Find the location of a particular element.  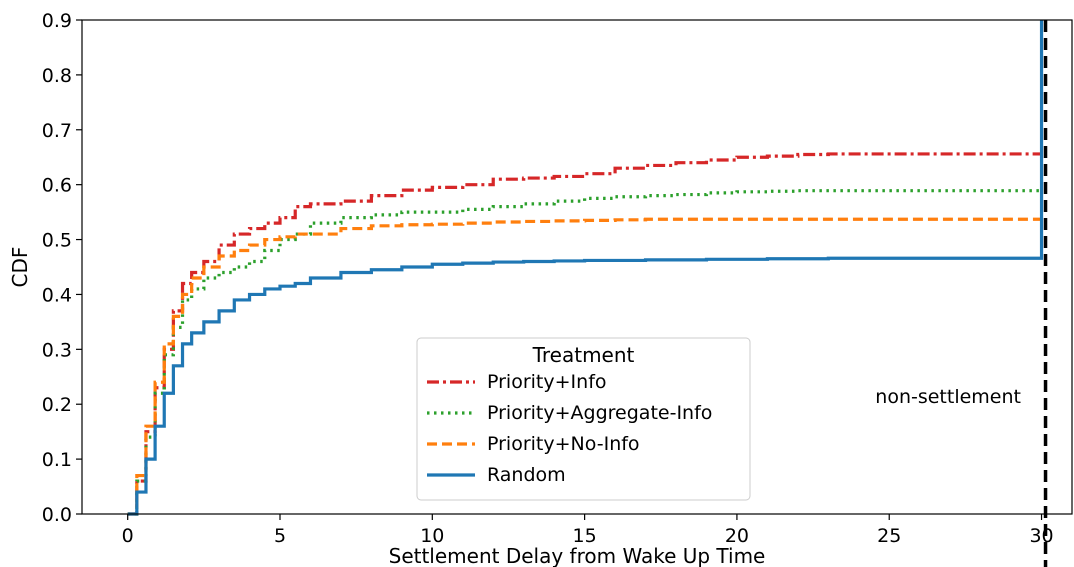

y-tick-label: 0.3 is located at coordinates (57, 350).